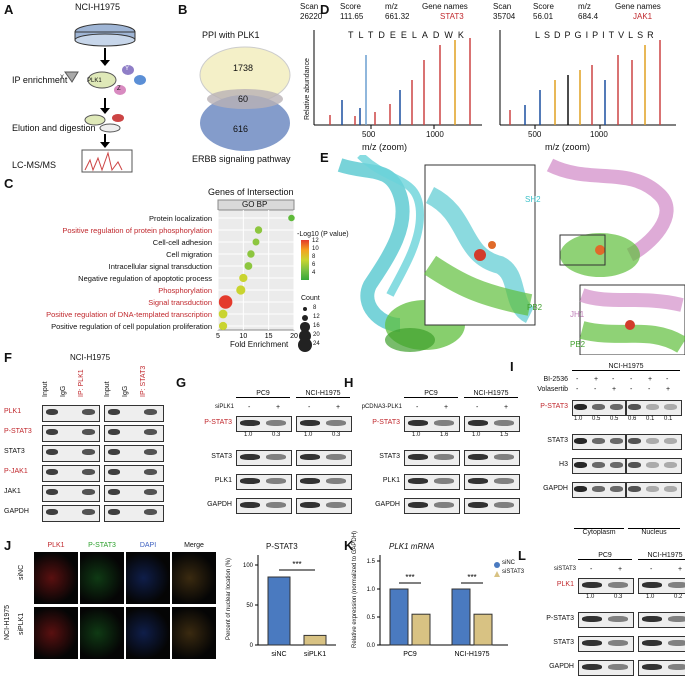  Describe the element at coordinates (251, 192) in the screenshot. I see `c-header: Genes of Intersection` at that location.